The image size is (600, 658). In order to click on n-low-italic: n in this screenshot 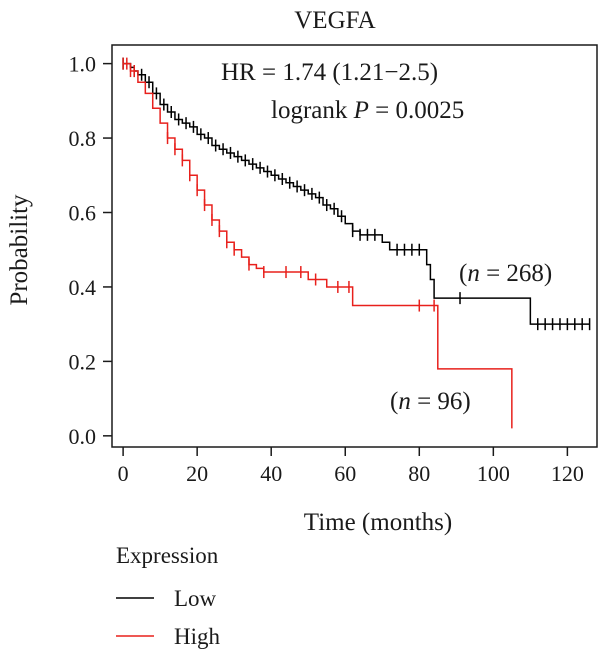, I will do `click(473, 273)`.